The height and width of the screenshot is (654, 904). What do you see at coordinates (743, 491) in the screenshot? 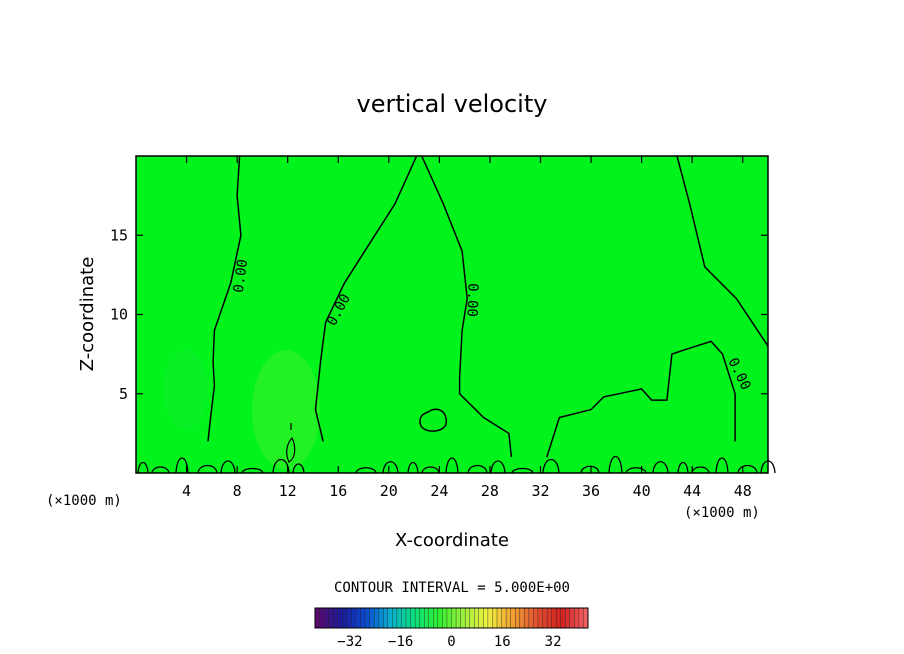
I see `x-tick-label: 48` at bounding box center [743, 491].